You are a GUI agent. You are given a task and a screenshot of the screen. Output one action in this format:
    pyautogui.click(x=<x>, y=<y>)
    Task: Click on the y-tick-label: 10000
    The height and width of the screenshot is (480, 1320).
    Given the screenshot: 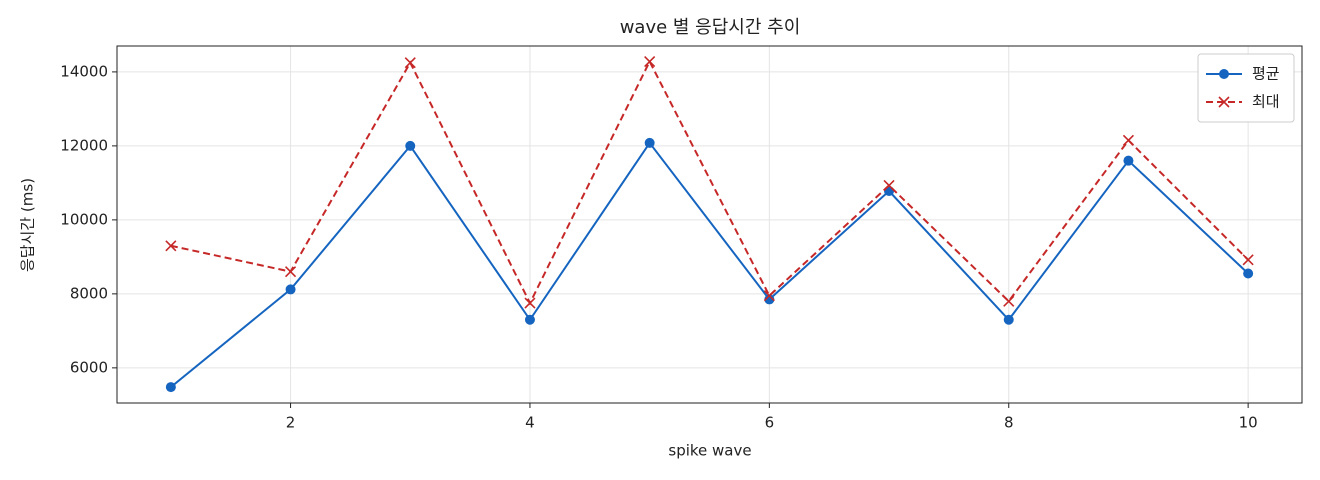 What is the action you would take?
    pyautogui.click(x=84, y=219)
    